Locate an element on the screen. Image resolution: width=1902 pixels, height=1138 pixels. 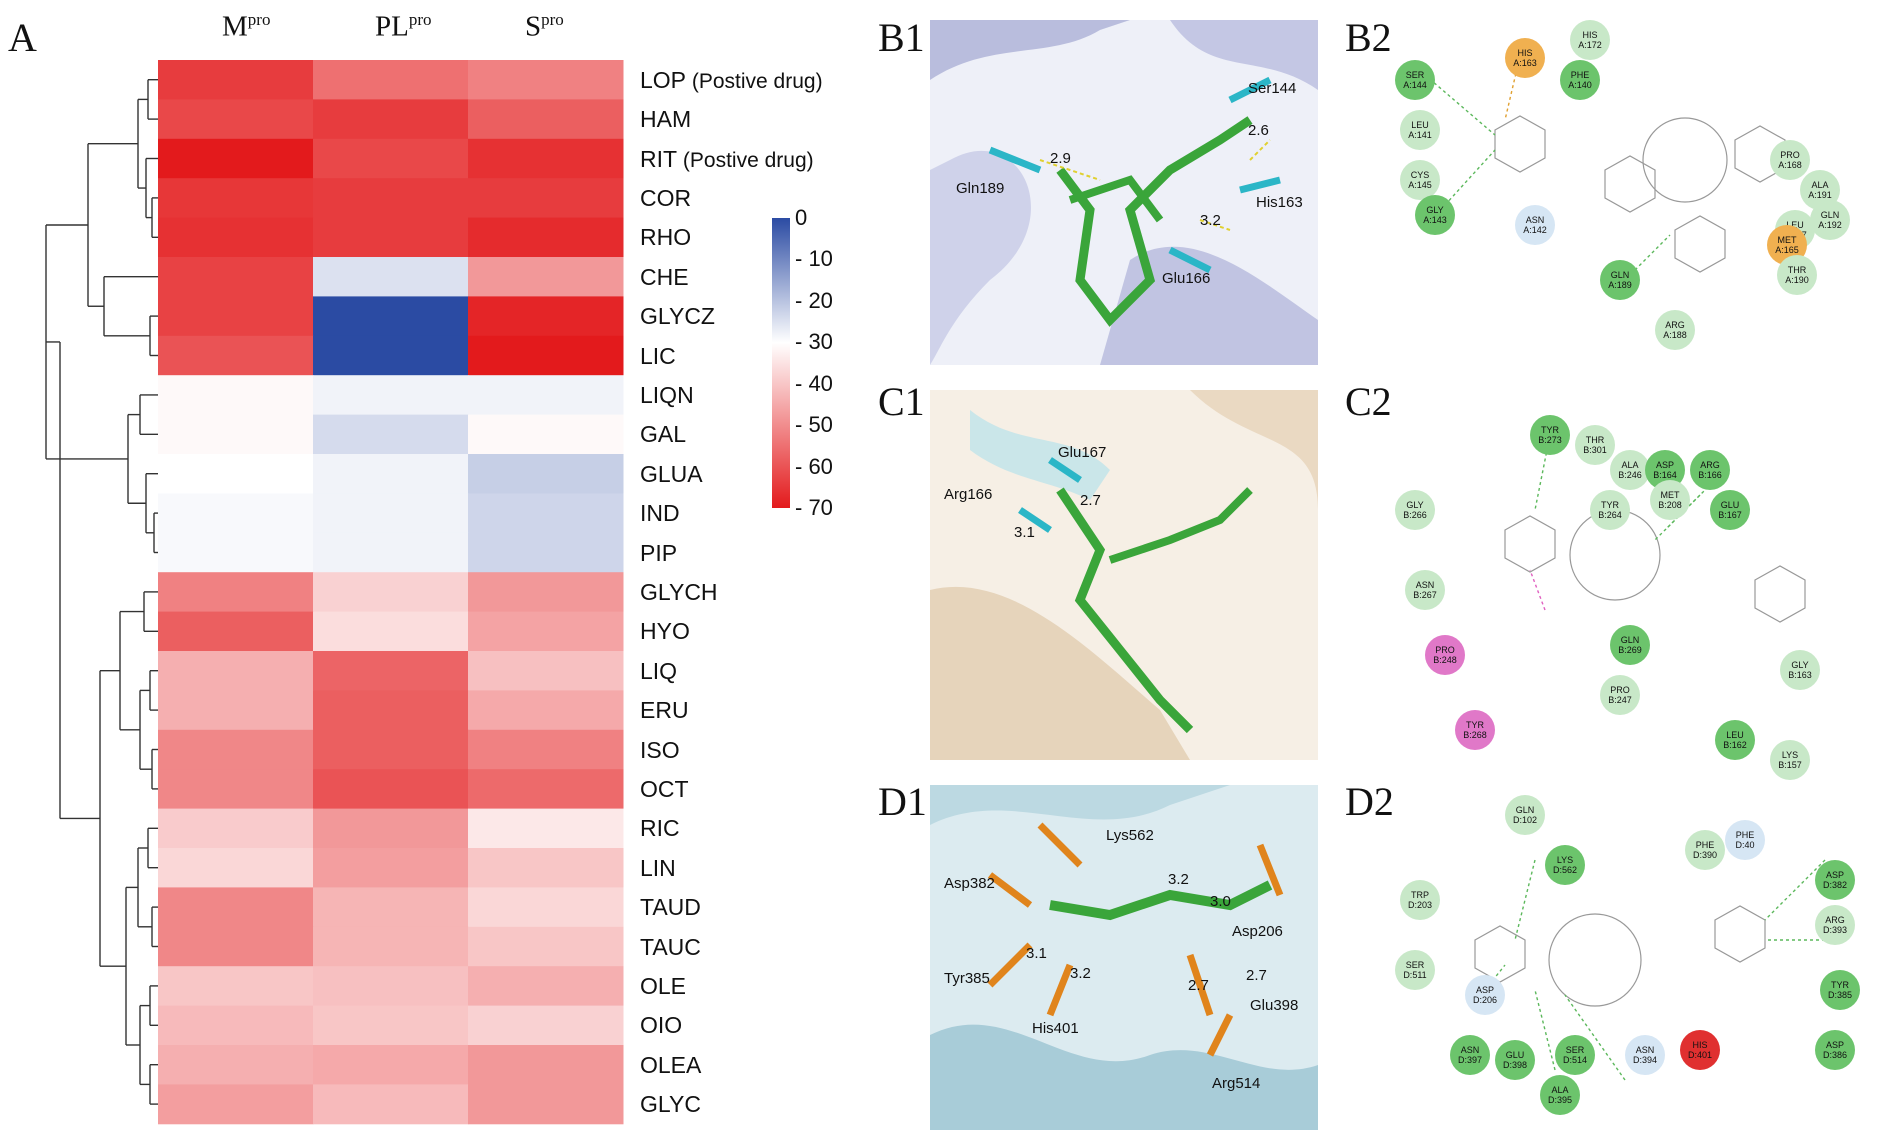
colorbar-tick: - 70 is located at coordinates (814, 507).